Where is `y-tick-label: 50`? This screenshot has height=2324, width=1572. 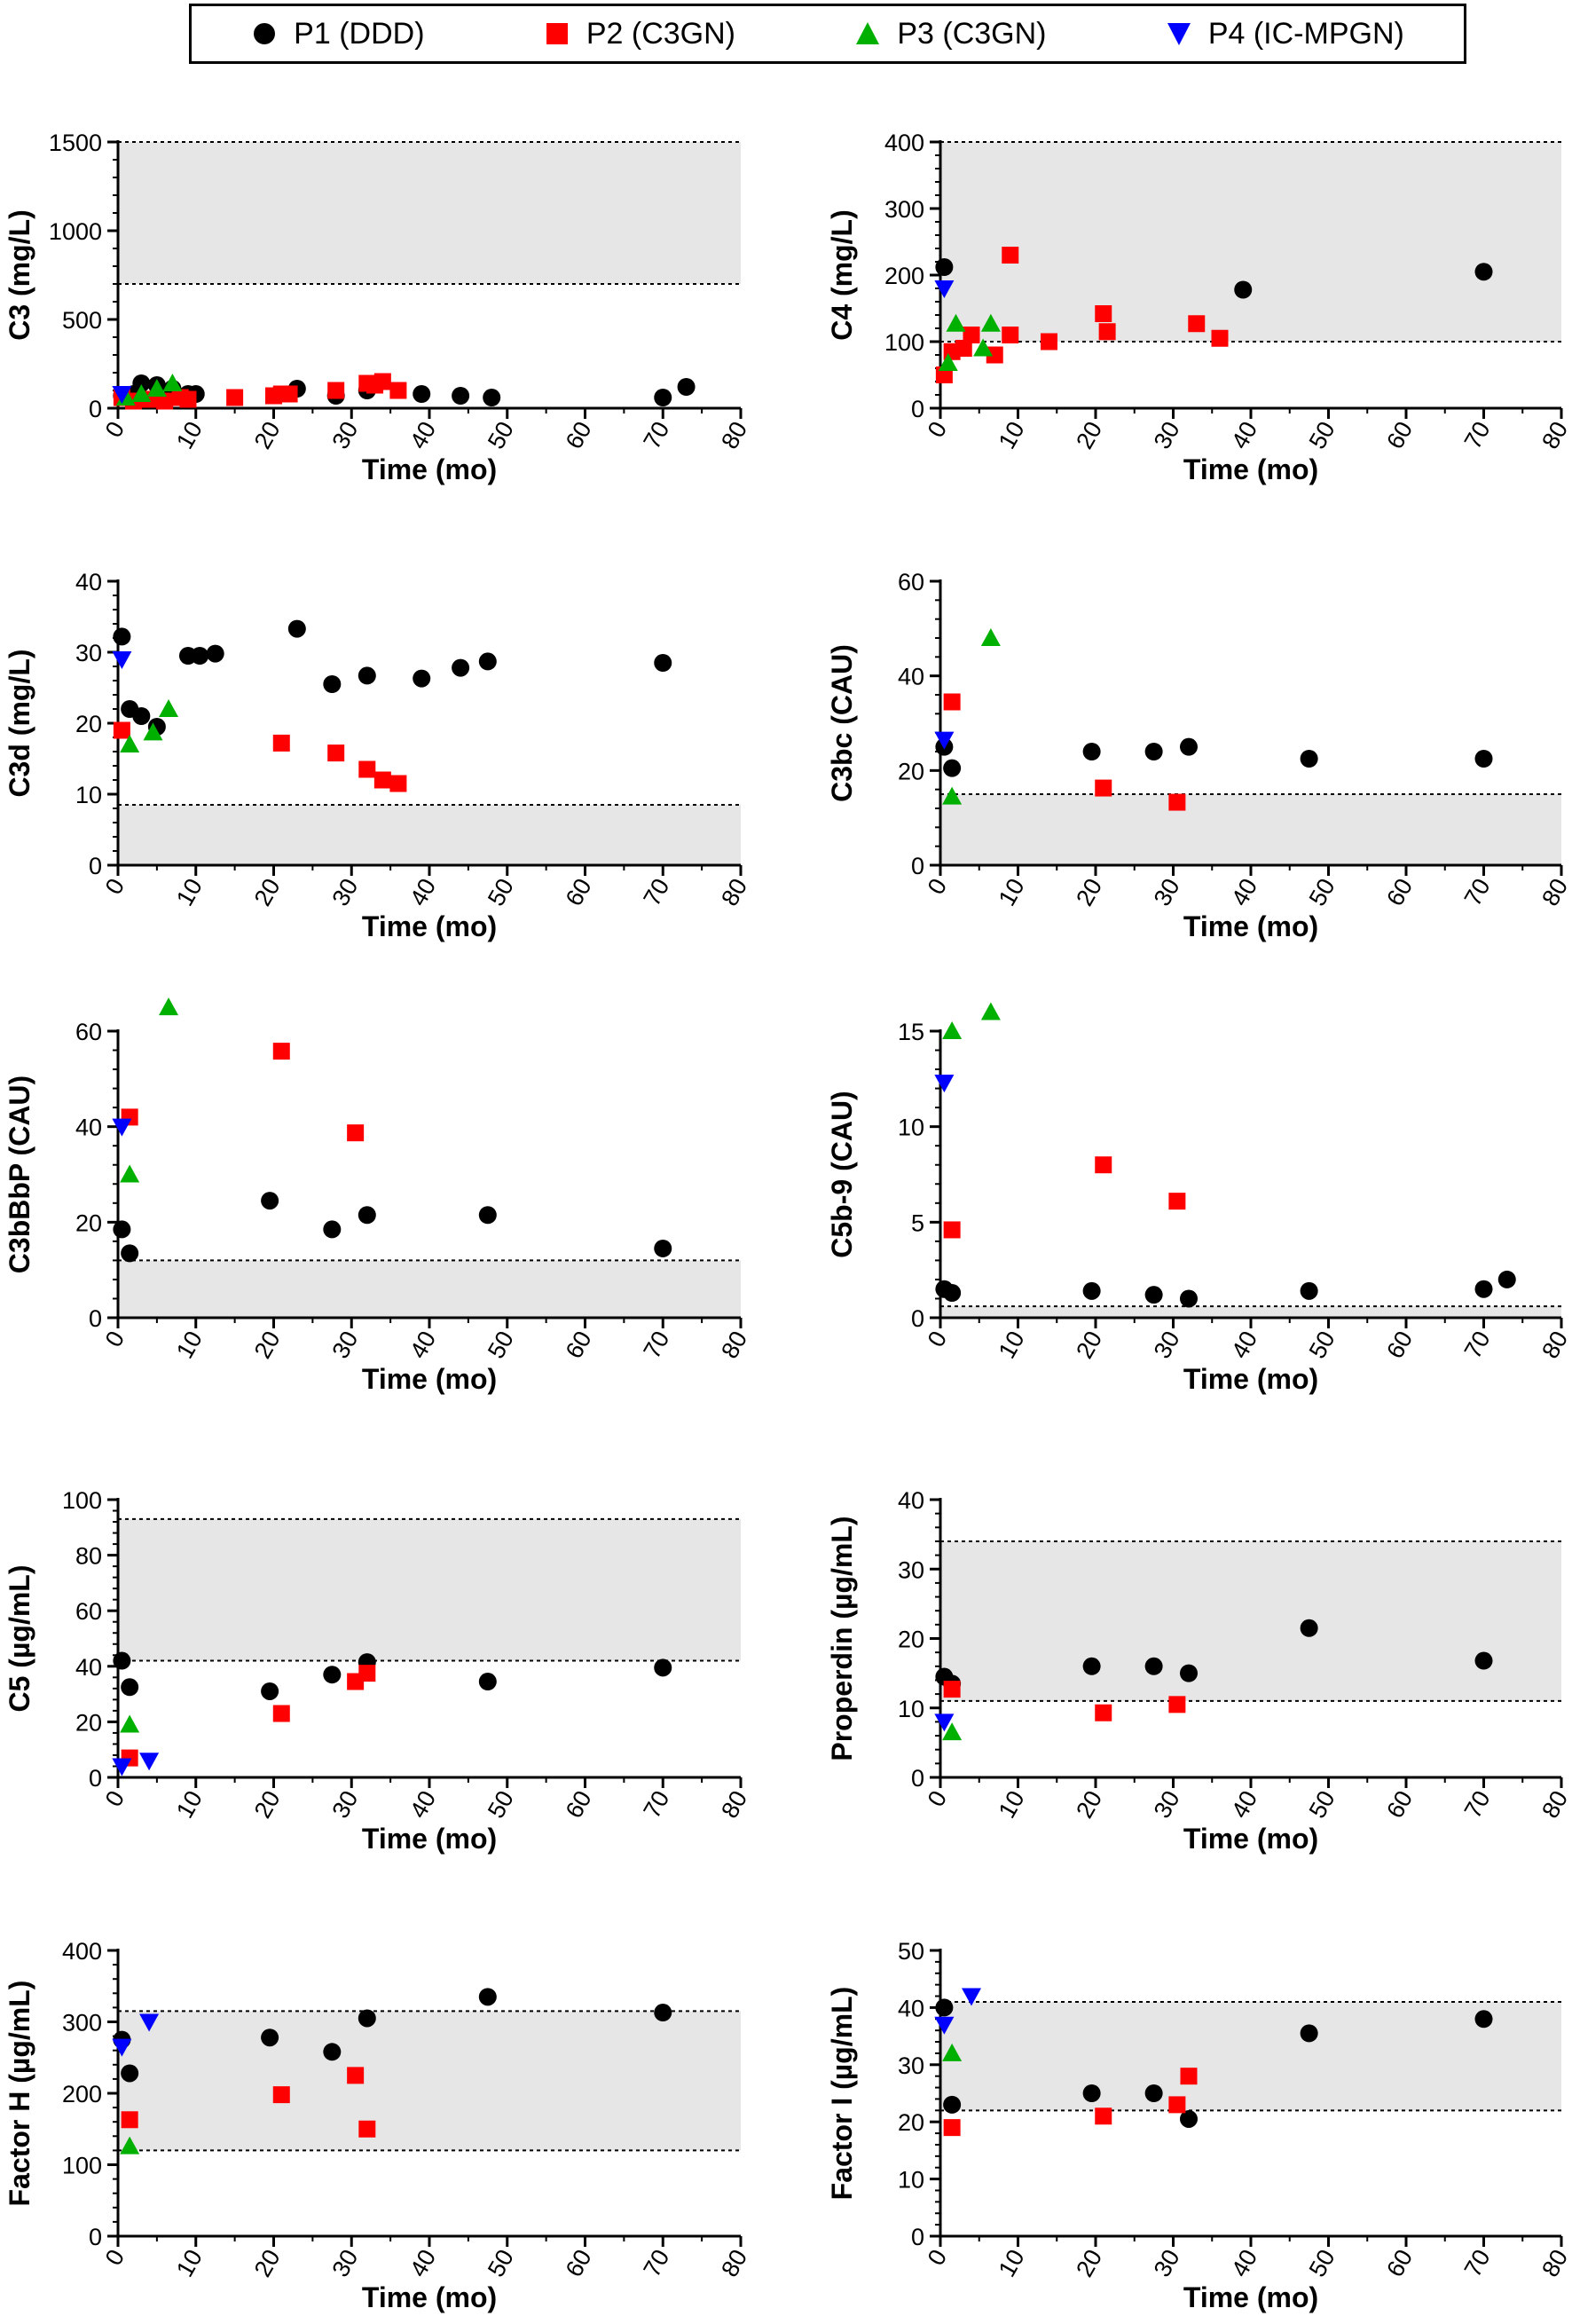
y-tick-label: 50 is located at coordinates (911, 1951).